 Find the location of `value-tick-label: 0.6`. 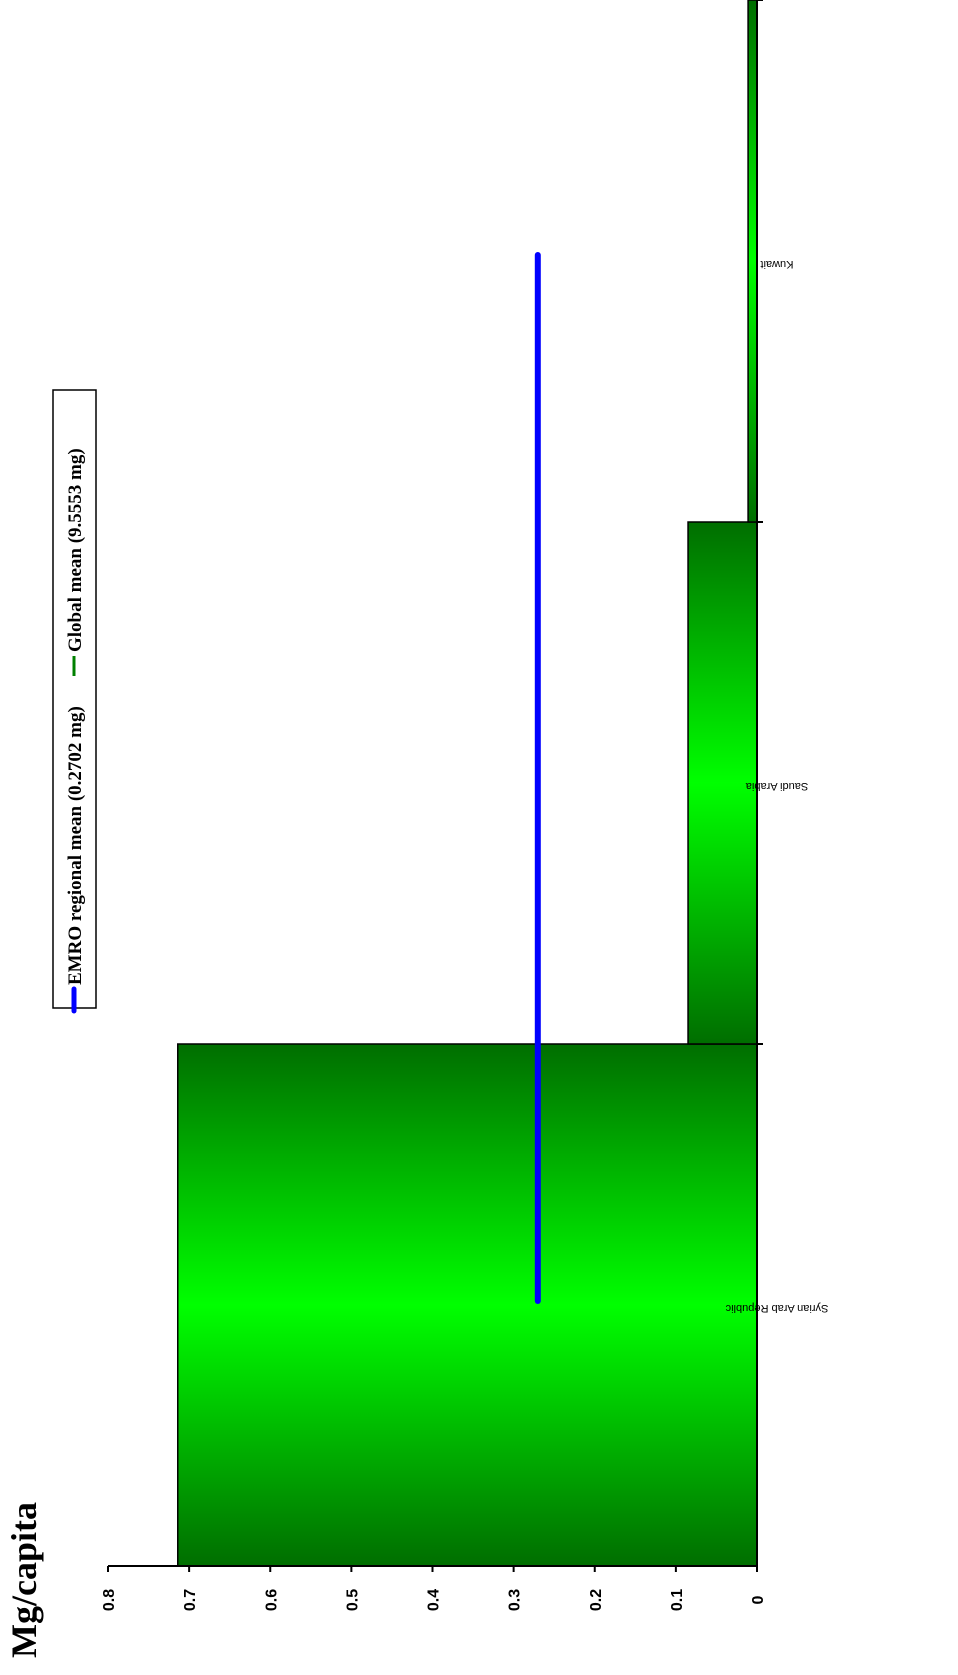

value-tick-label: 0.6 is located at coordinates (271, 1600).